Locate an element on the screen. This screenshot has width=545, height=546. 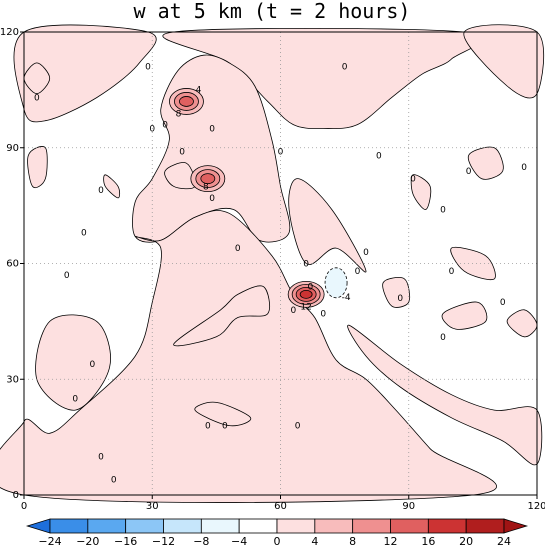
colorbar-tick-label: −4 is located at coordinates (239, 540).